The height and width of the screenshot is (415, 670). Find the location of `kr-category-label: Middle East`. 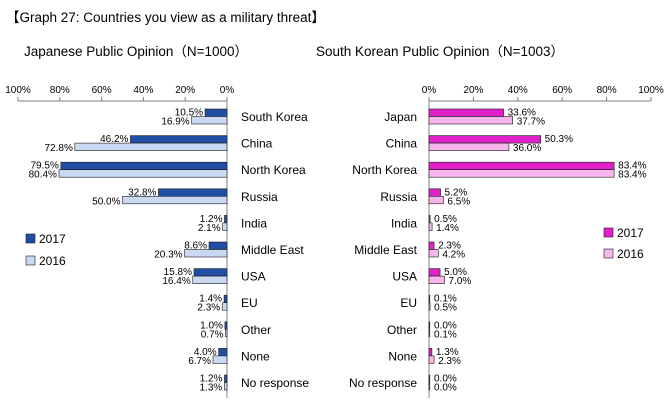

kr-category-label: Middle East is located at coordinates (385, 250).